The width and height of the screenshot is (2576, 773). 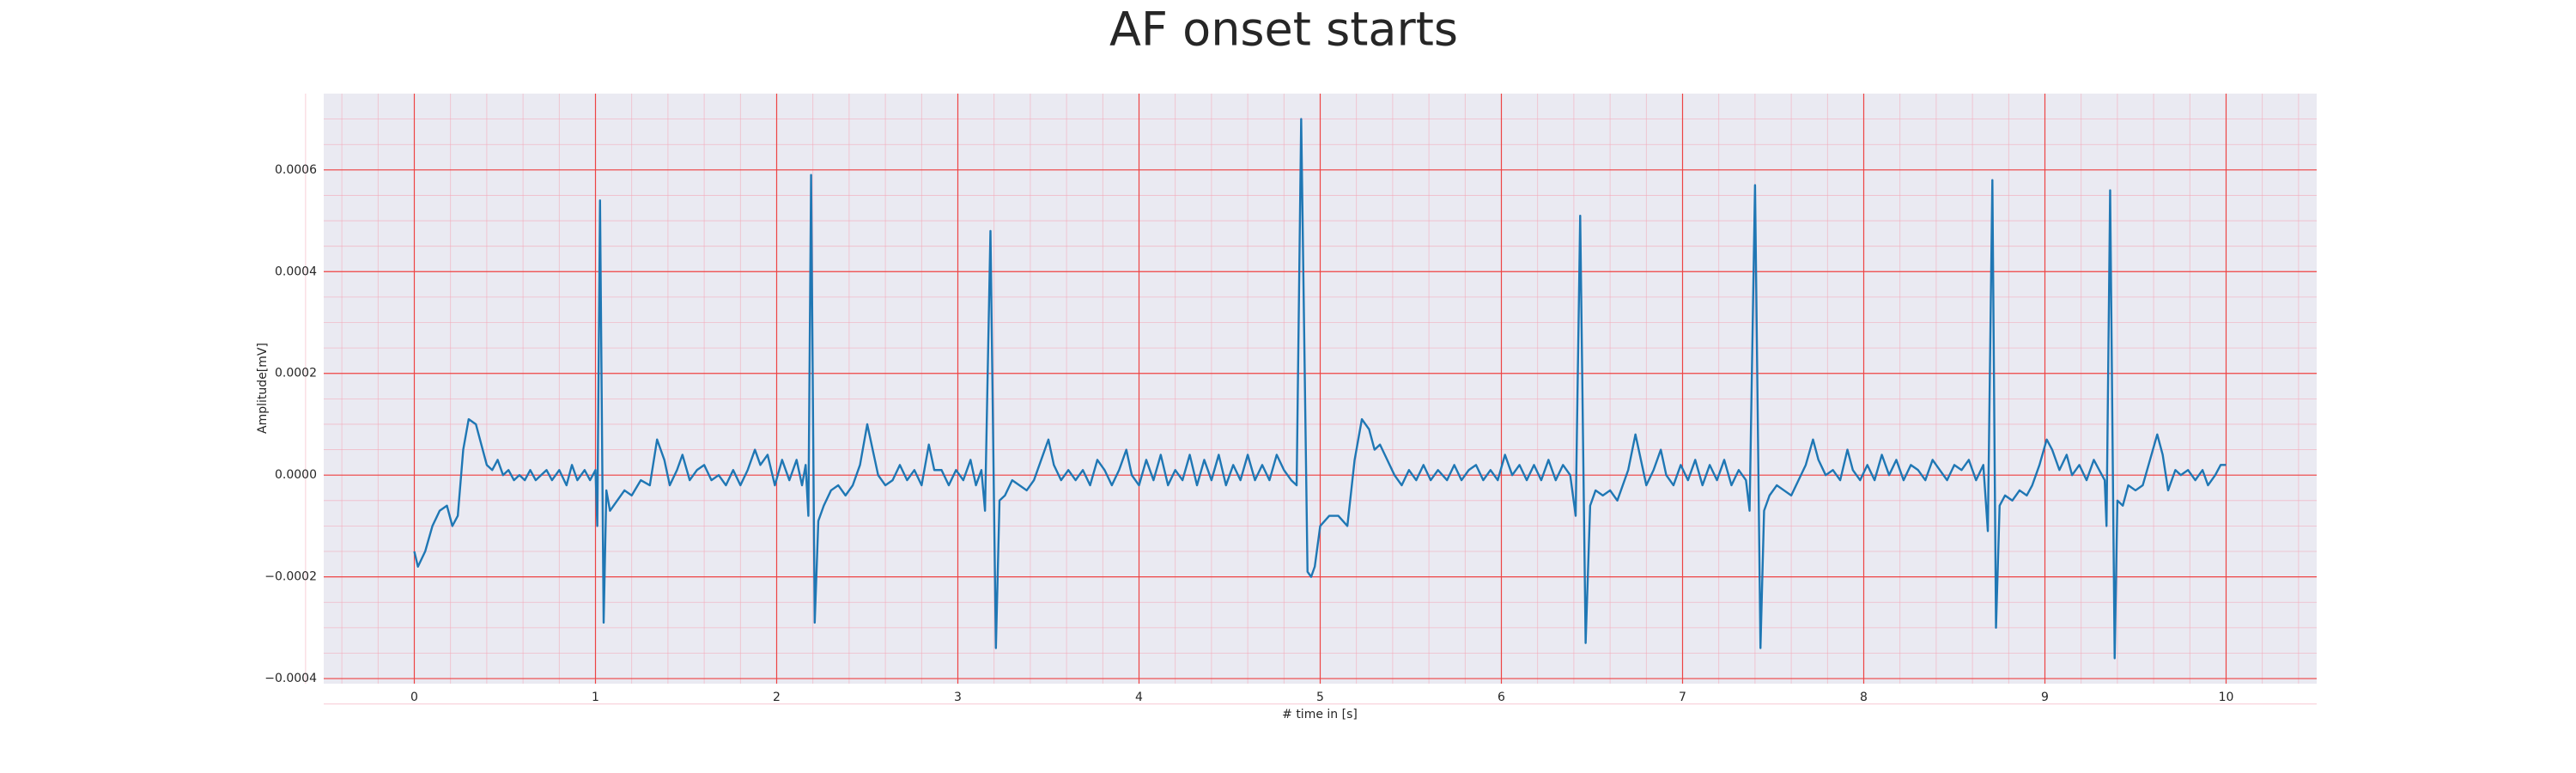 I want to click on chart-title: AF onset starts, so click(x=1283, y=30).